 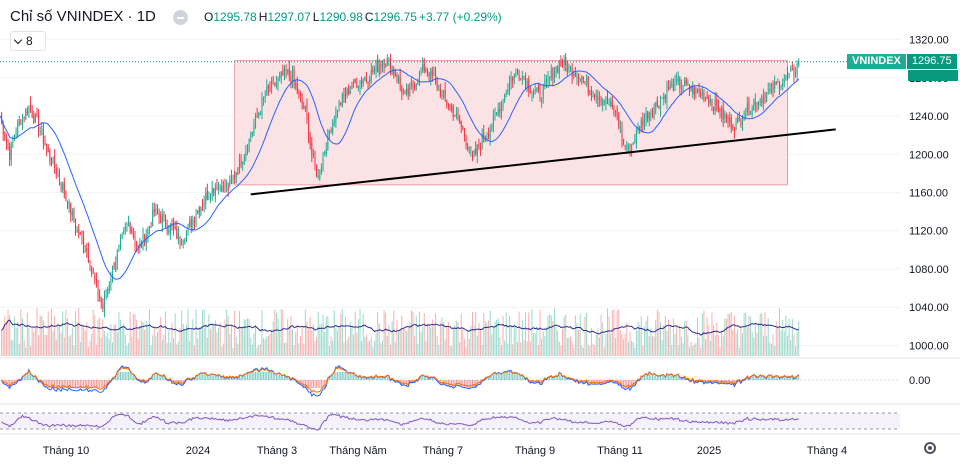 What do you see at coordinates (535, 451) in the screenshot?
I see `x-tick-label: Tháng 9` at bounding box center [535, 451].